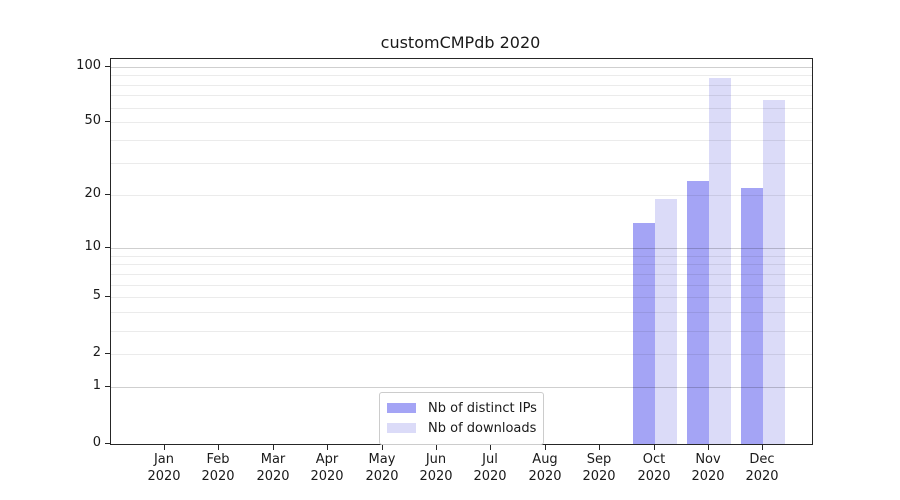 This screenshot has height=500, width=900. What do you see at coordinates (599, 468) in the screenshot?
I see `x-tick-label: Sep 2020` at bounding box center [599, 468].